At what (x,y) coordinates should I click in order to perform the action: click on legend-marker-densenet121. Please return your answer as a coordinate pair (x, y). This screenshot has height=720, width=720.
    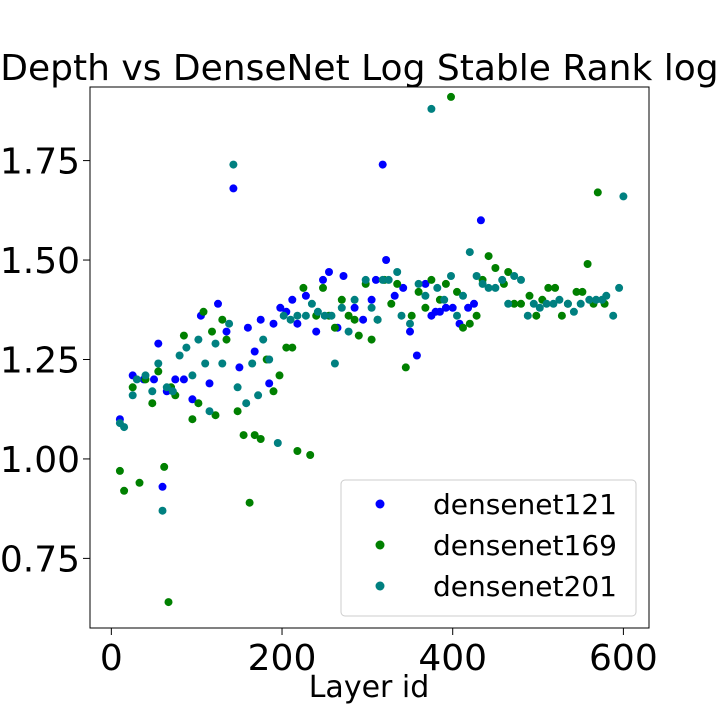
    Looking at the image, I should click on (380, 504).